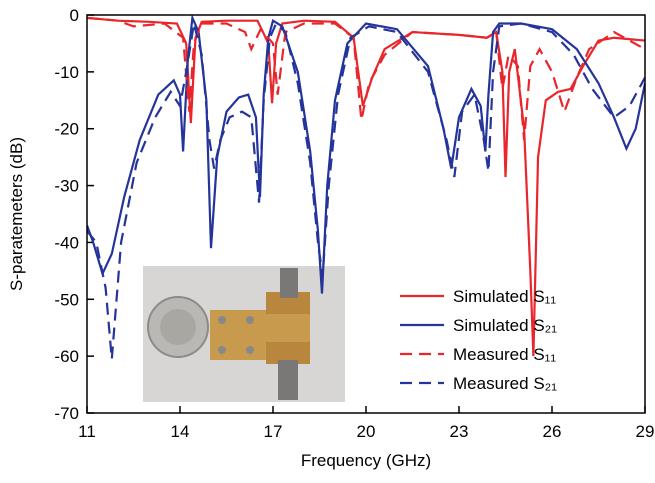 The width and height of the screenshot is (655, 483). What do you see at coordinates (87, 431) in the screenshot?
I see `x-tick-label: 11` at bounding box center [87, 431].